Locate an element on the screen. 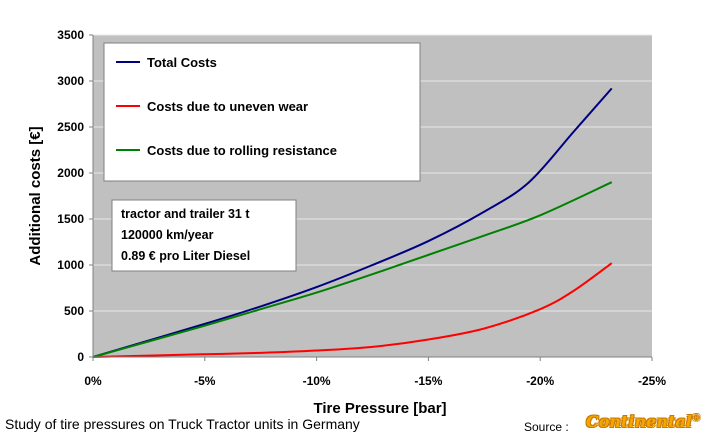 The image size is (702, 442). y-tick-labels: 0 500 1000 1500 2000 2500 3000 3500 is located at coordinates (75, 196).